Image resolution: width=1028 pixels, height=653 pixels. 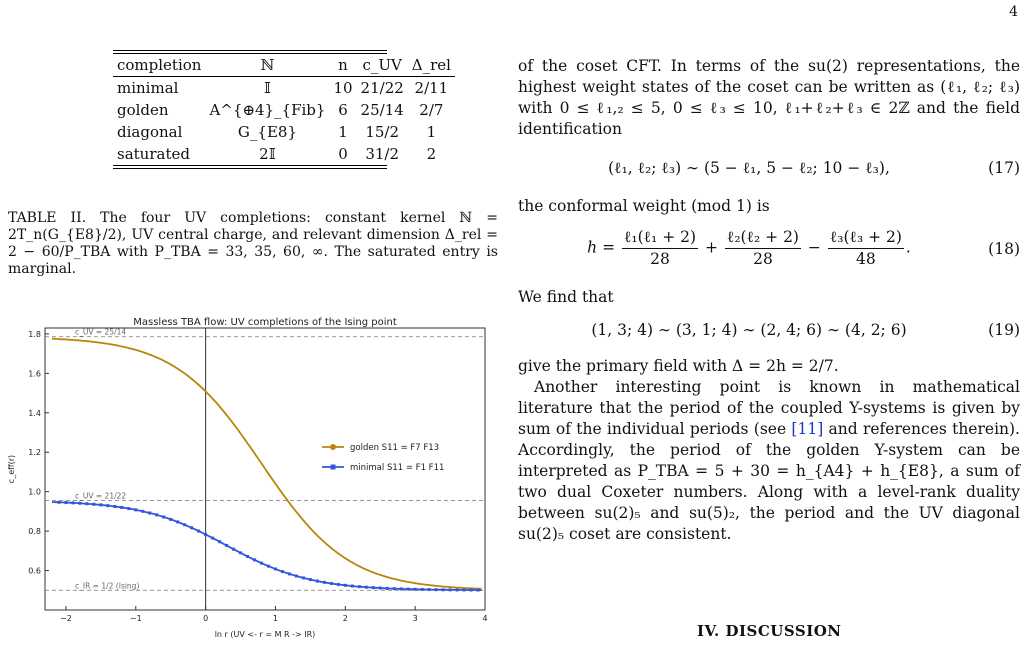 I want to click on x-tick-label: −1, so click(x=136, y=618).